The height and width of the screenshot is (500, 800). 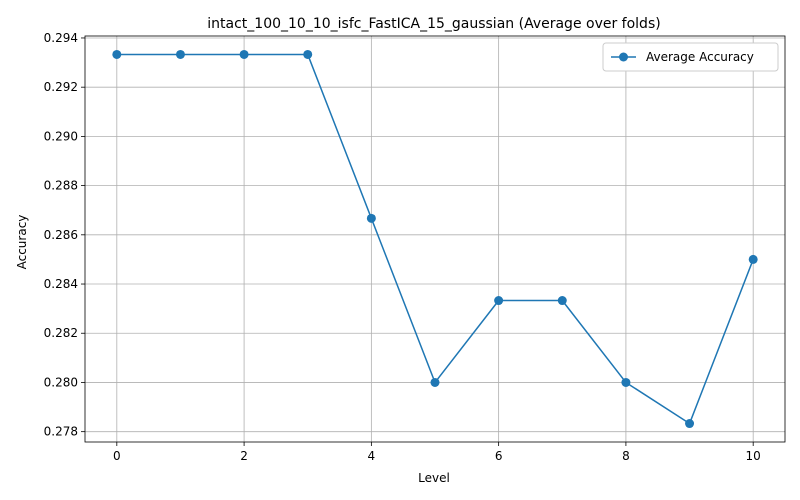 What do you see at coordinates (61, 235) in the screenshot?
I see `y-tick-label: 0.286` at bounding box center [61, 235].